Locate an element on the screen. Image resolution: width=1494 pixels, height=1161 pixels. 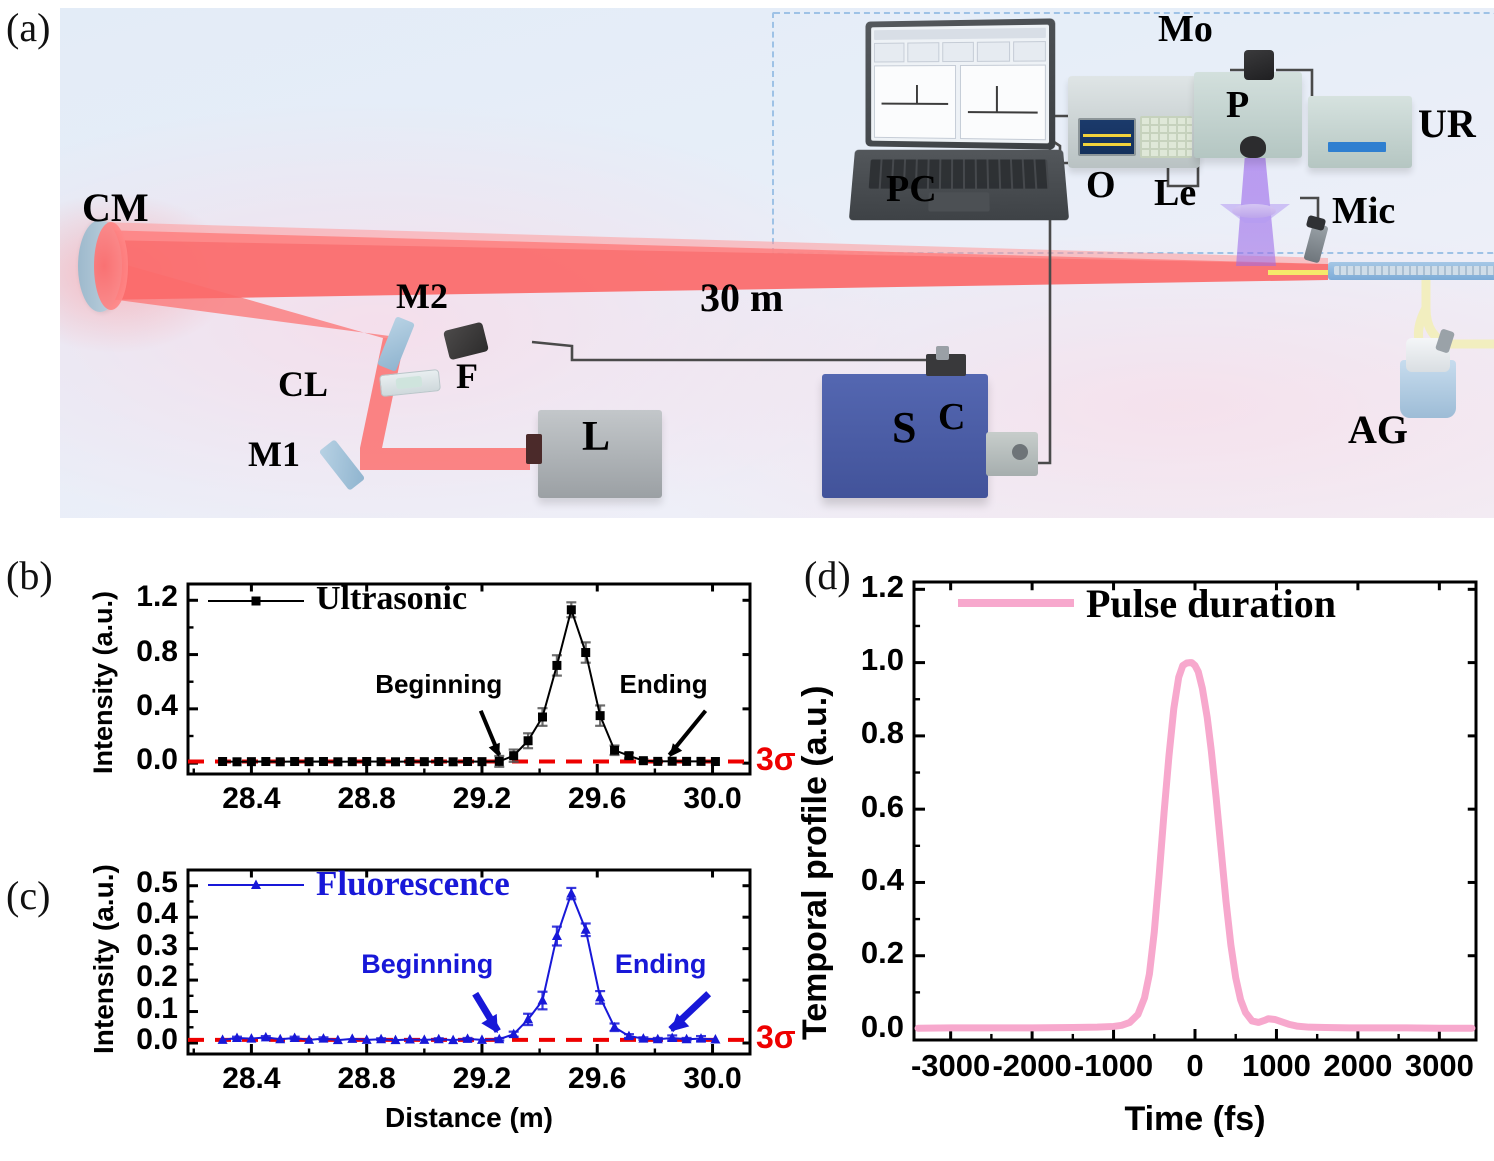
label-f: F is located at coordinates (467, 376).